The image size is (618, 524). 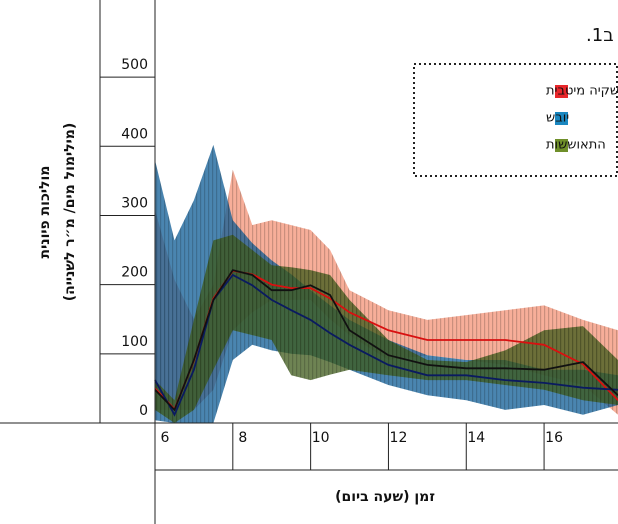 I want to click on x-tick-label: 16, so click(x=554, y=438).